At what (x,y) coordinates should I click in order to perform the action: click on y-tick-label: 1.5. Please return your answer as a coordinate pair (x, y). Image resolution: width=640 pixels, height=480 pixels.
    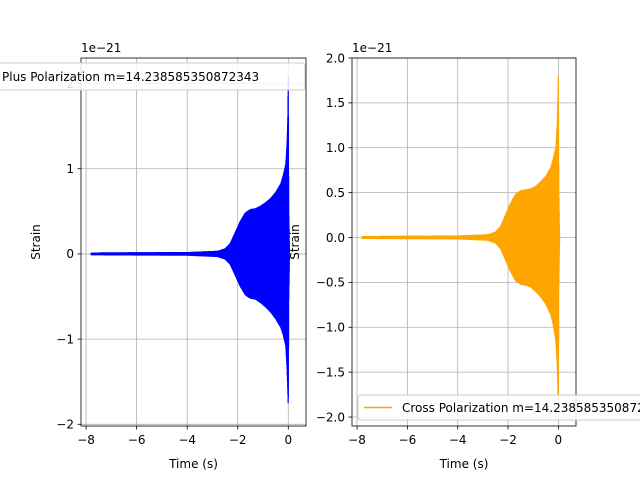
    Looking at the image, I should click on (335, 103).